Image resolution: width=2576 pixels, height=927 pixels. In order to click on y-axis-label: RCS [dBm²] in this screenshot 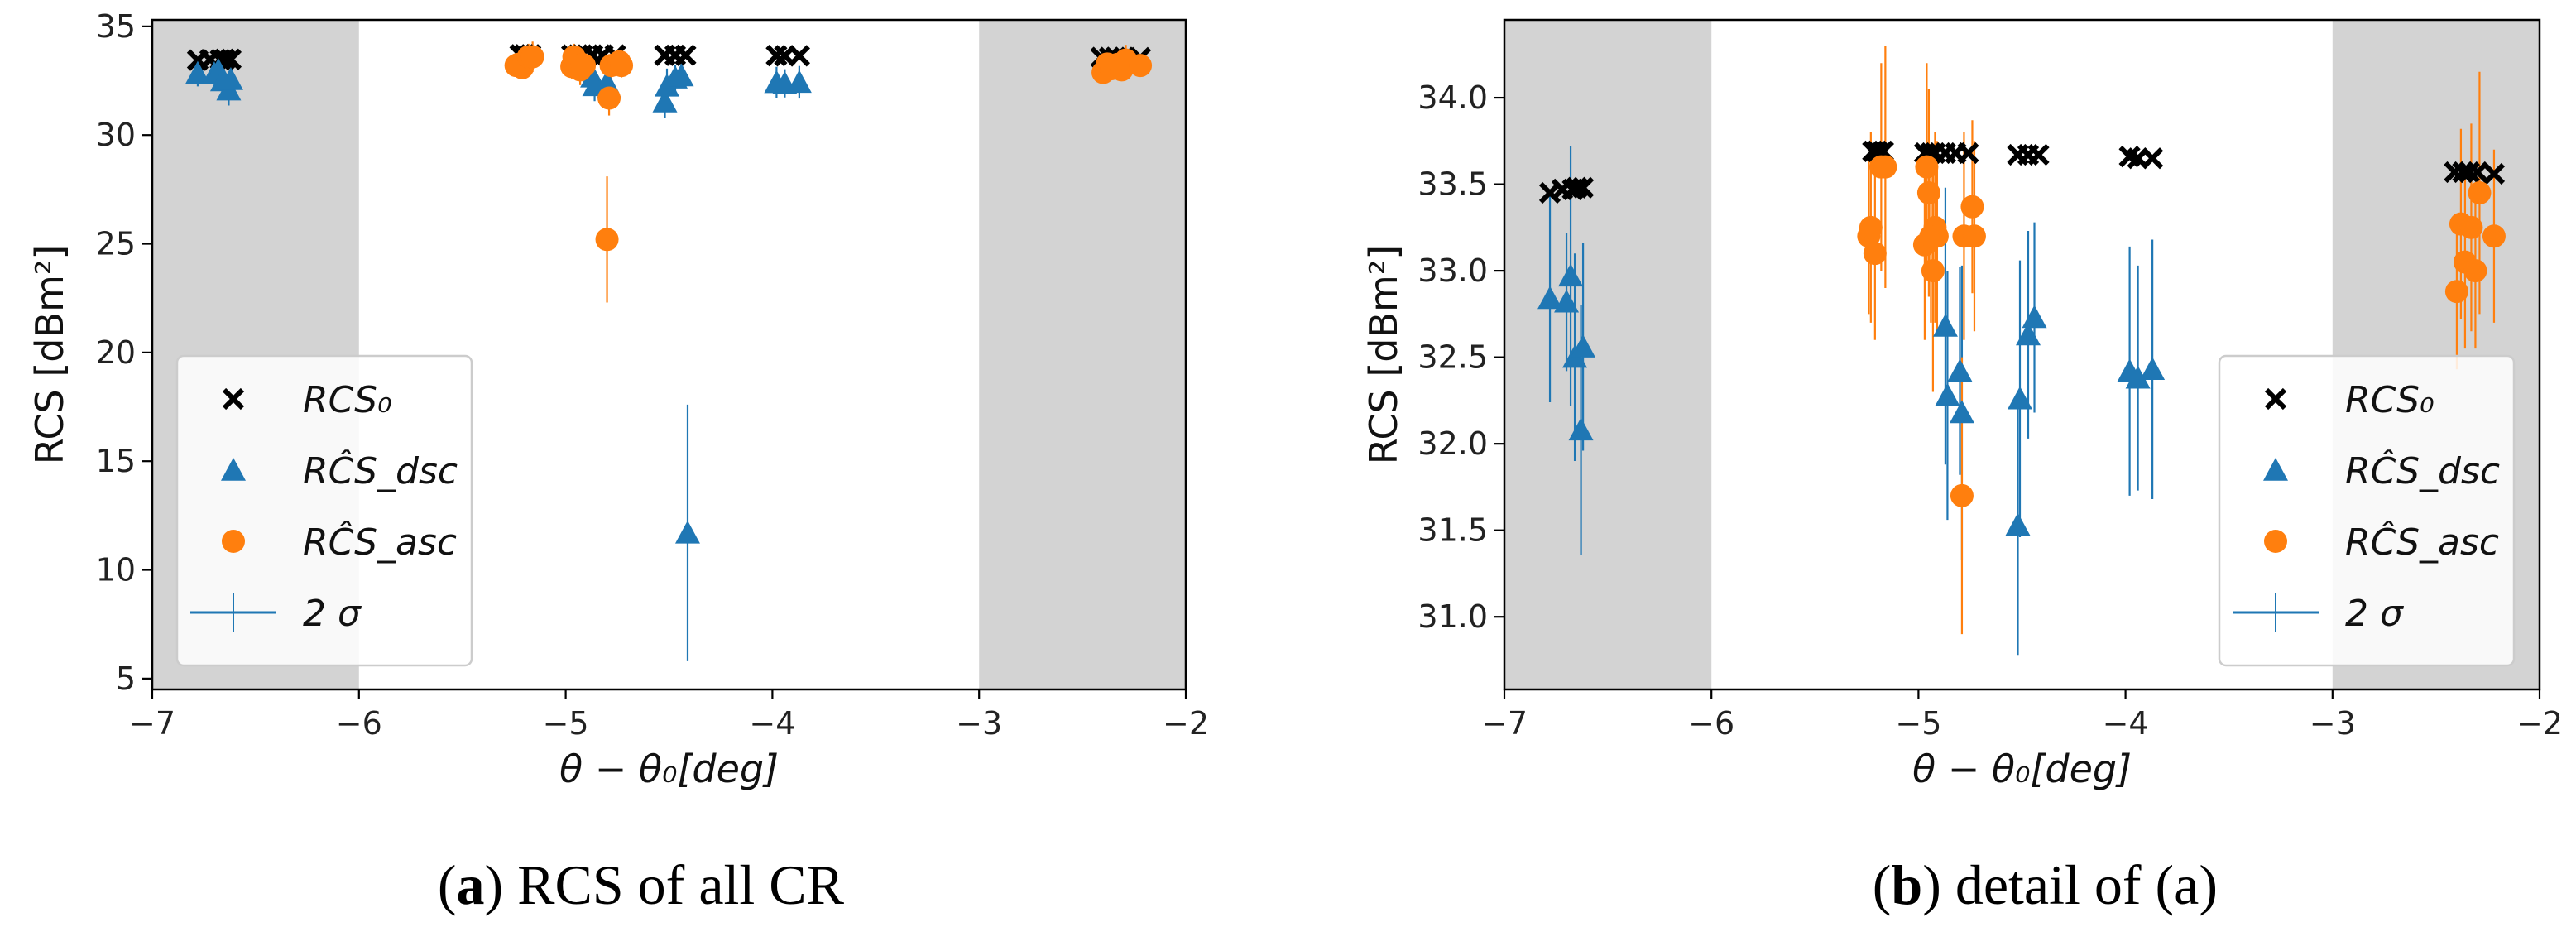, I will do `click(1384, 355)`.